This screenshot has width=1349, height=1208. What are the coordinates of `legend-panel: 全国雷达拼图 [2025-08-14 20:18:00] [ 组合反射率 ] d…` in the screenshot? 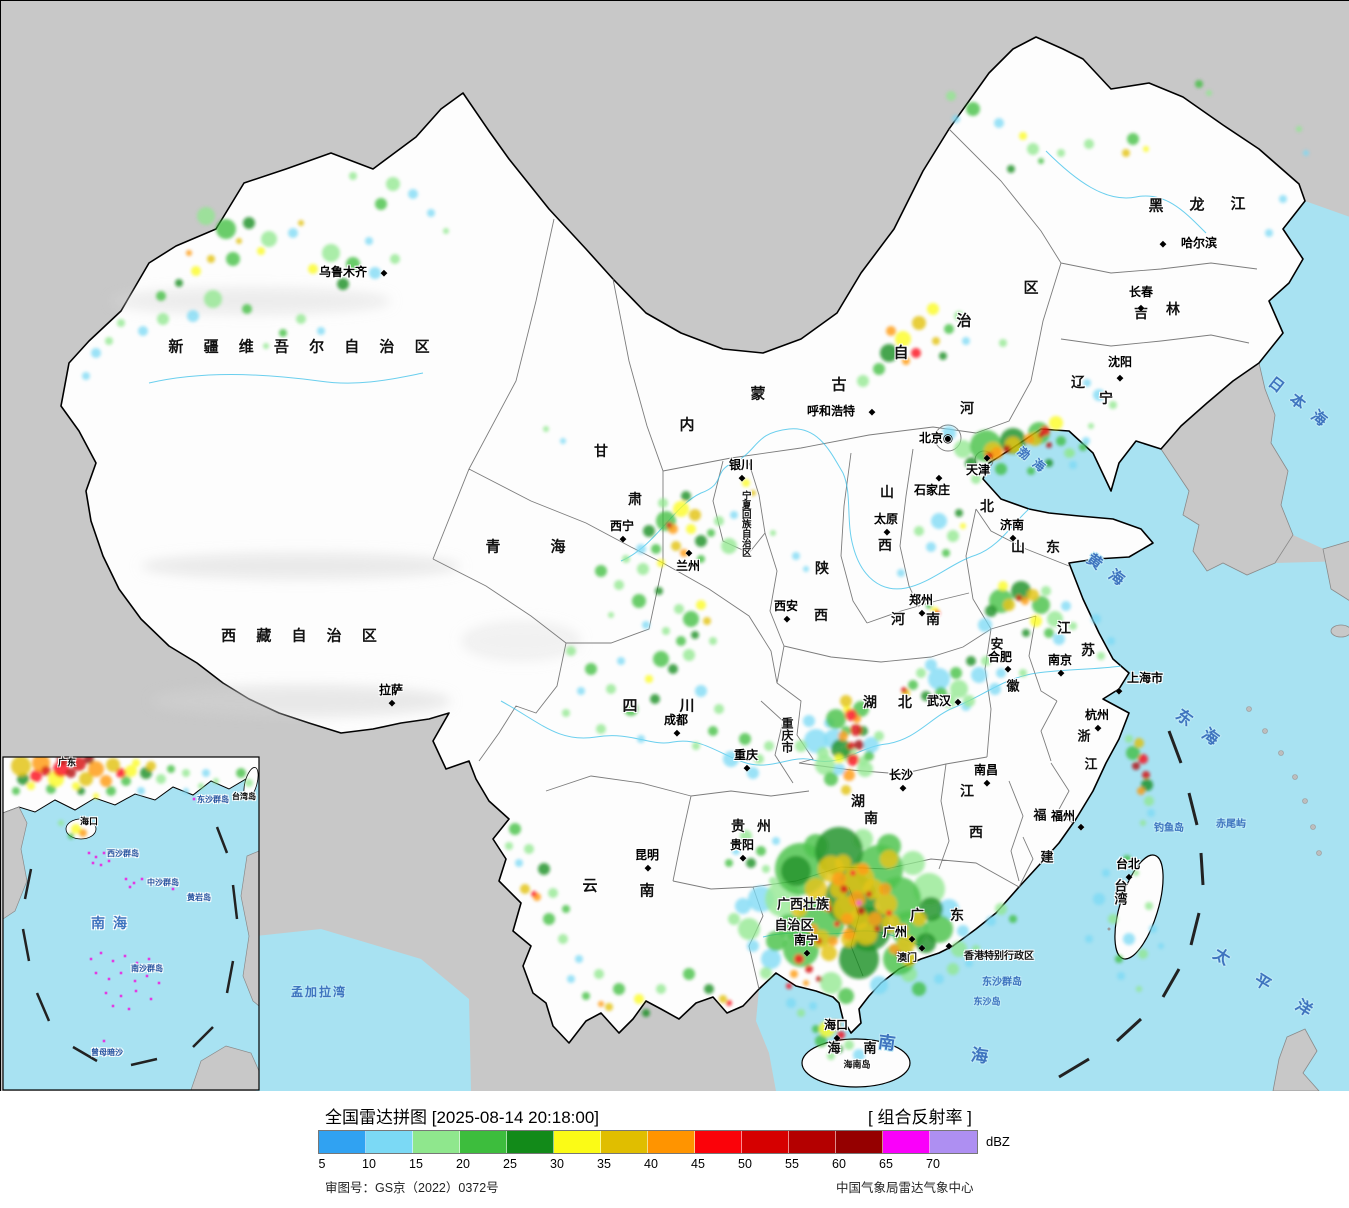 It's located at (674, 1149).